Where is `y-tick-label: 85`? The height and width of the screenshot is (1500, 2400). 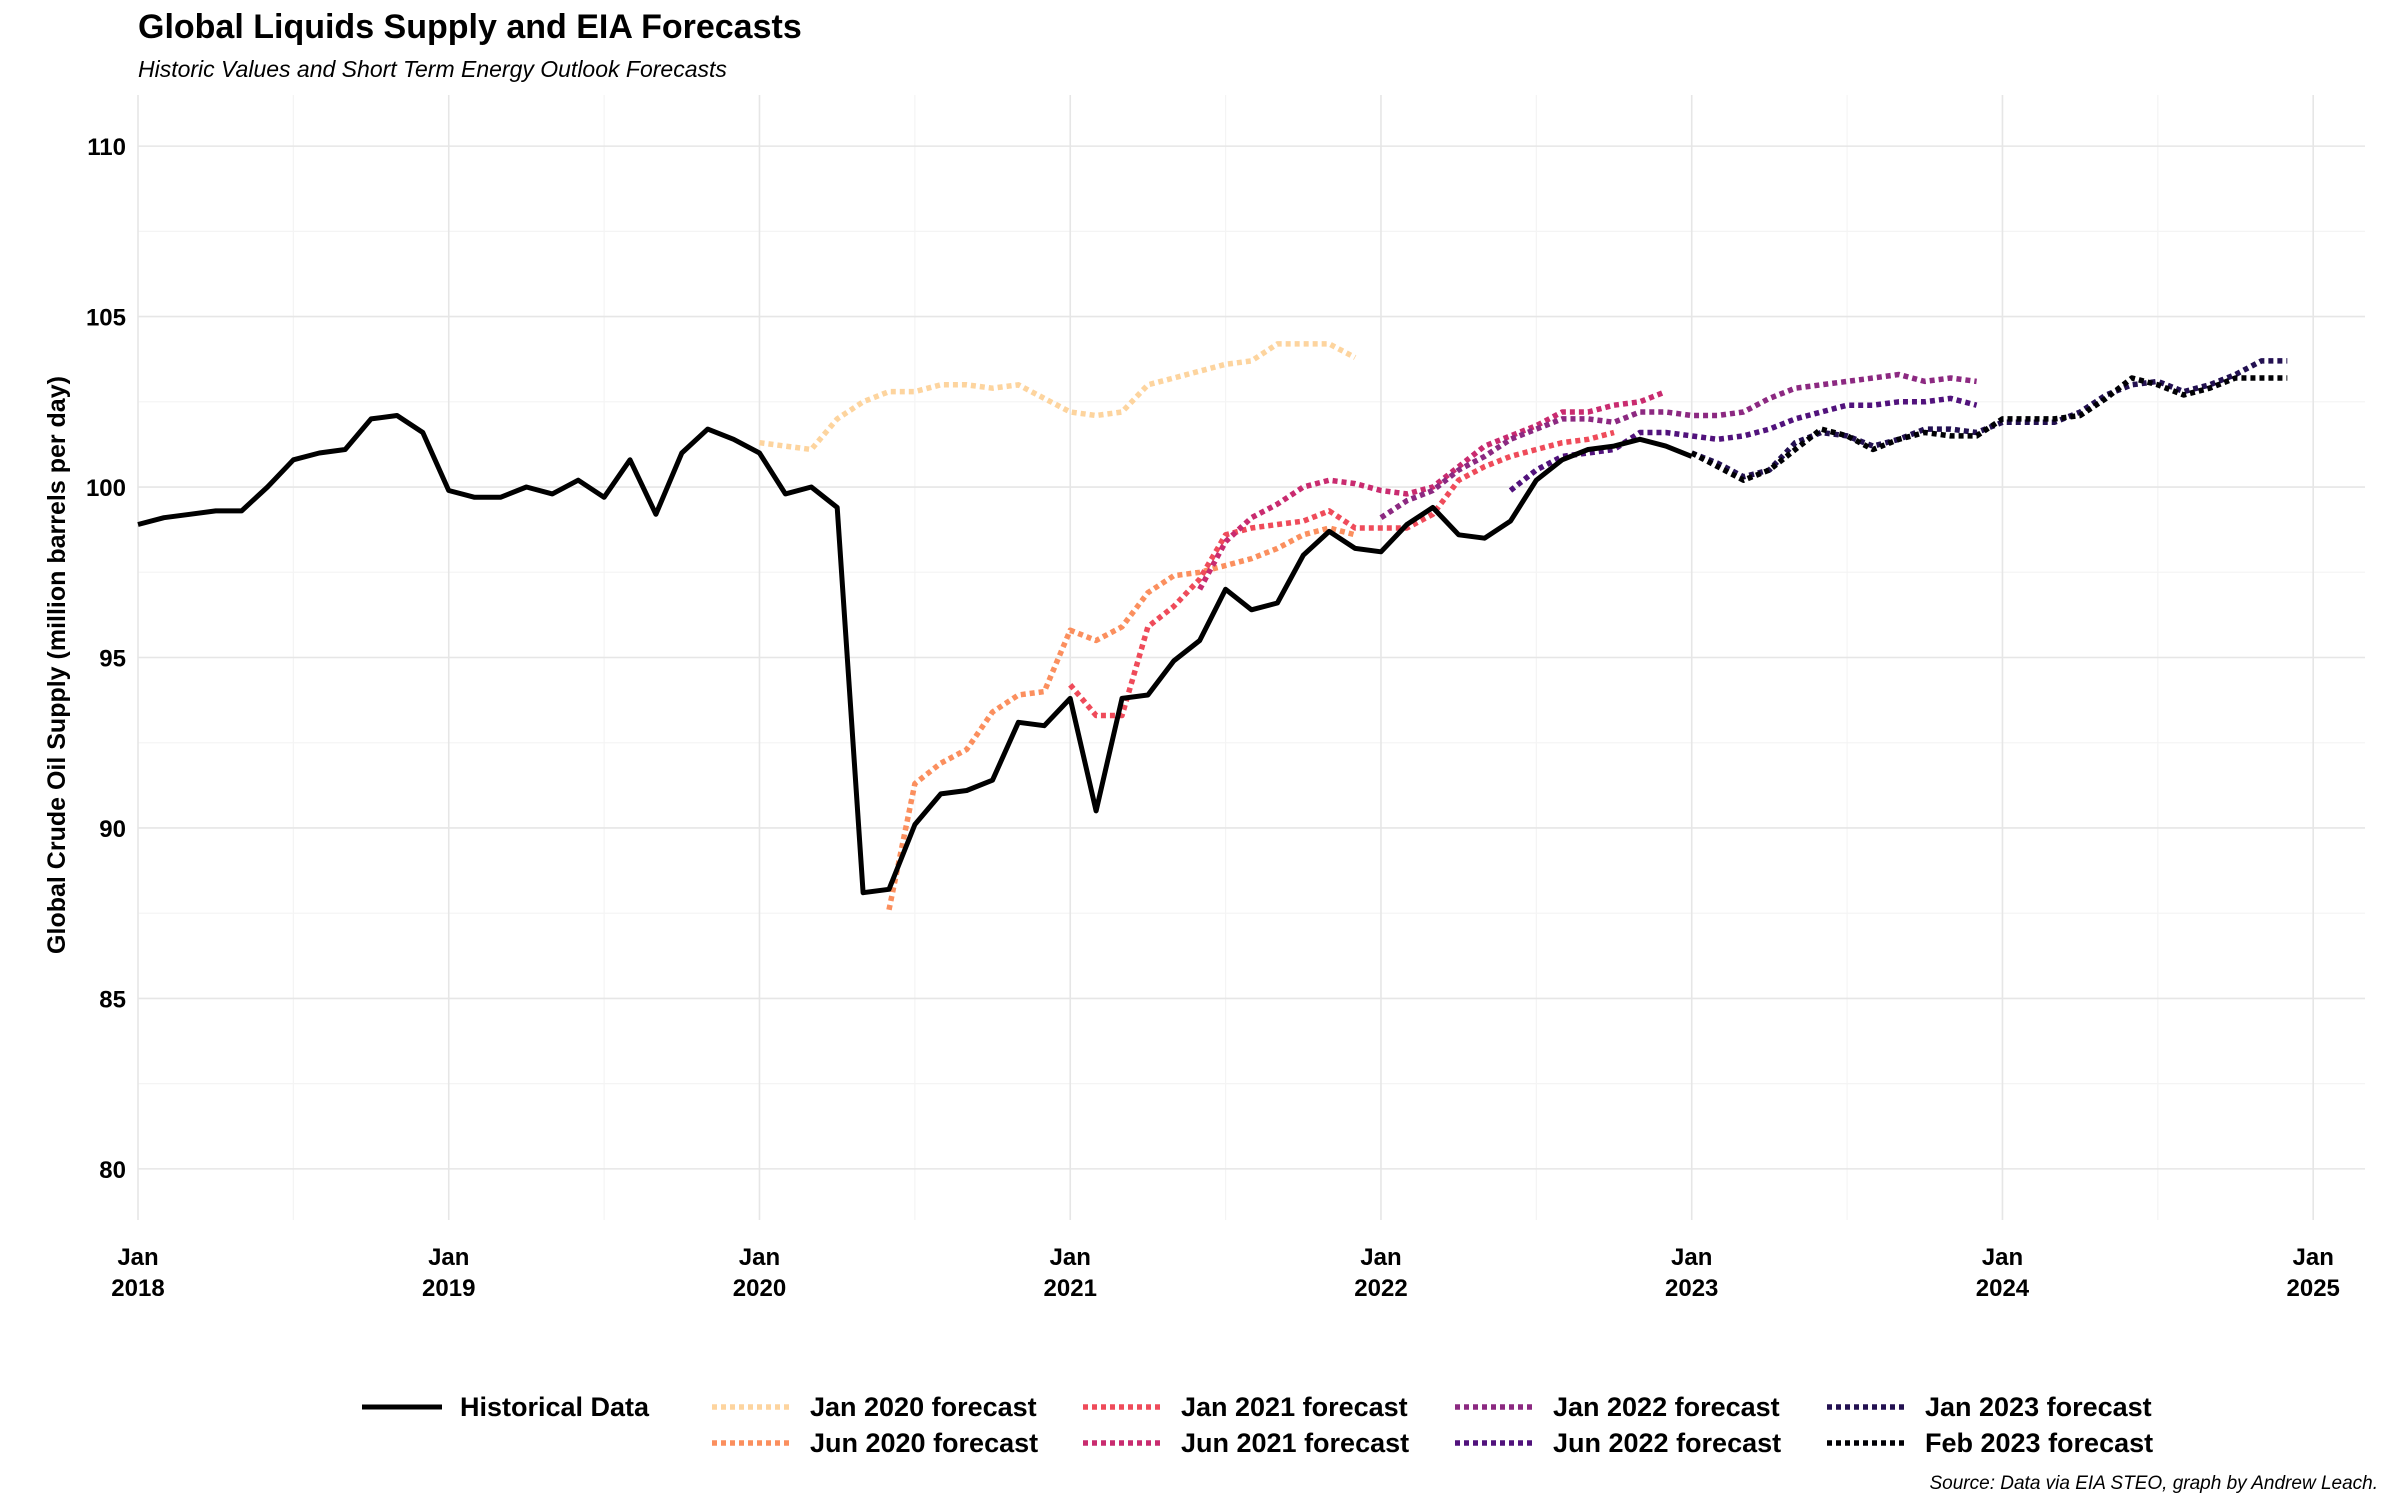
y-tick-label: 85 is located at coordinates (112, 999).